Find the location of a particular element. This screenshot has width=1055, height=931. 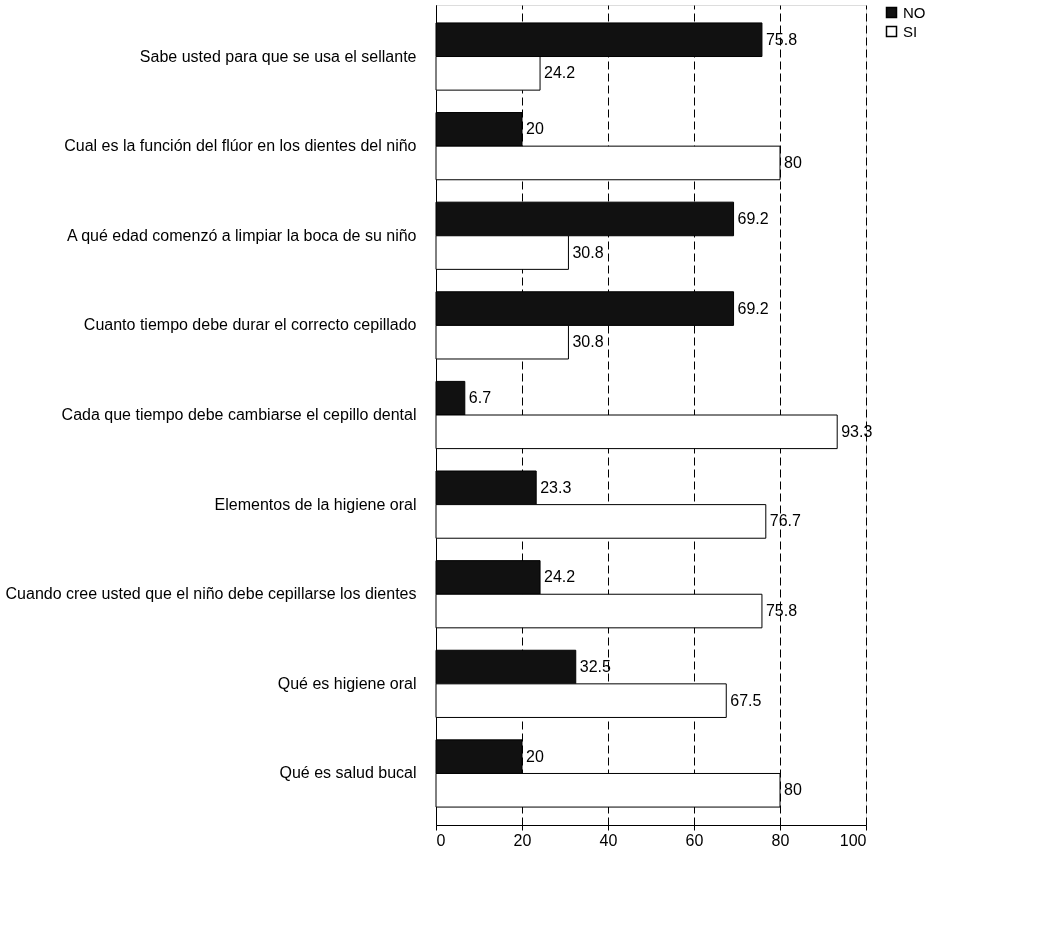

y-tick-label: A qué edad comenzó a limpiar la boca de su niño is located at coordinates (241, 235).